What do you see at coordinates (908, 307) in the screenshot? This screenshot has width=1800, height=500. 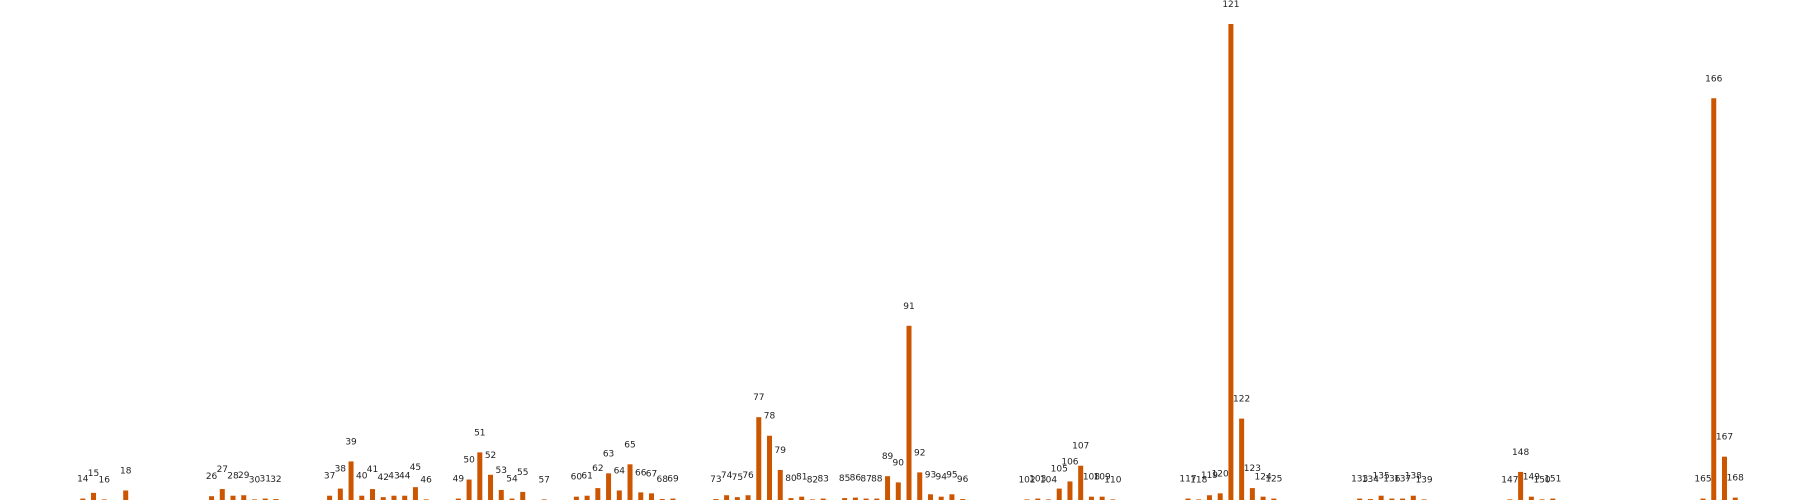 I see `bar-label-91: 91` at bounding box center [908, 307].